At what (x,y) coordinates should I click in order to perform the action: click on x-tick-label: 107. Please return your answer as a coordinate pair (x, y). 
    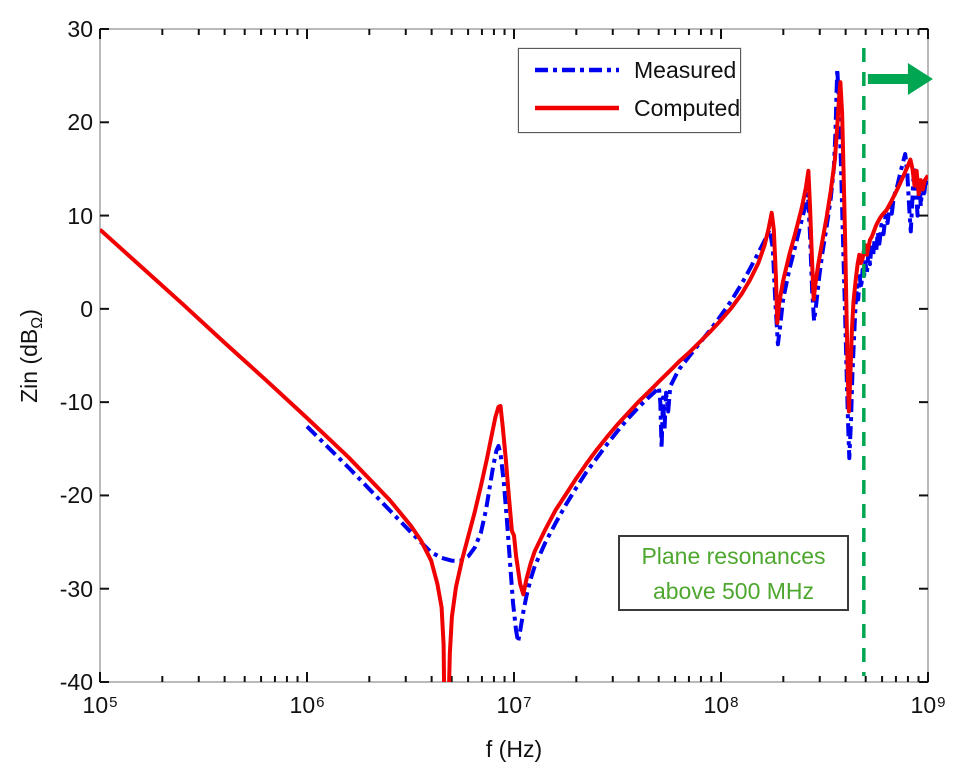
    Looking at the image, I should click on (514, 705).